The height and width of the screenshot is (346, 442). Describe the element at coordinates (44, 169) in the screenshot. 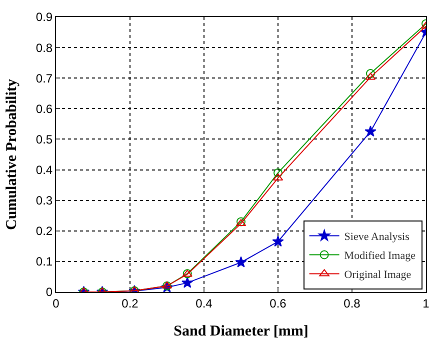

I see `y-tick-label: 0.4` at that location.